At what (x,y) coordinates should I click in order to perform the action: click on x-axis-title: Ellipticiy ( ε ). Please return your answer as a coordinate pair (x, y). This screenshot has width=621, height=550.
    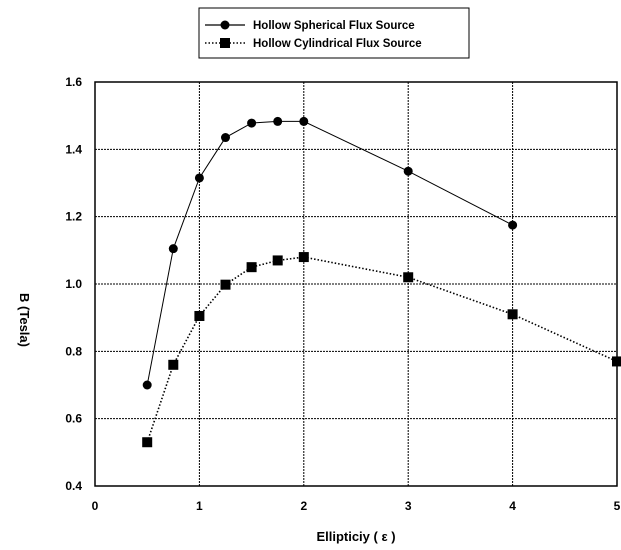
    Looking at the image, I should click on (355, 536).